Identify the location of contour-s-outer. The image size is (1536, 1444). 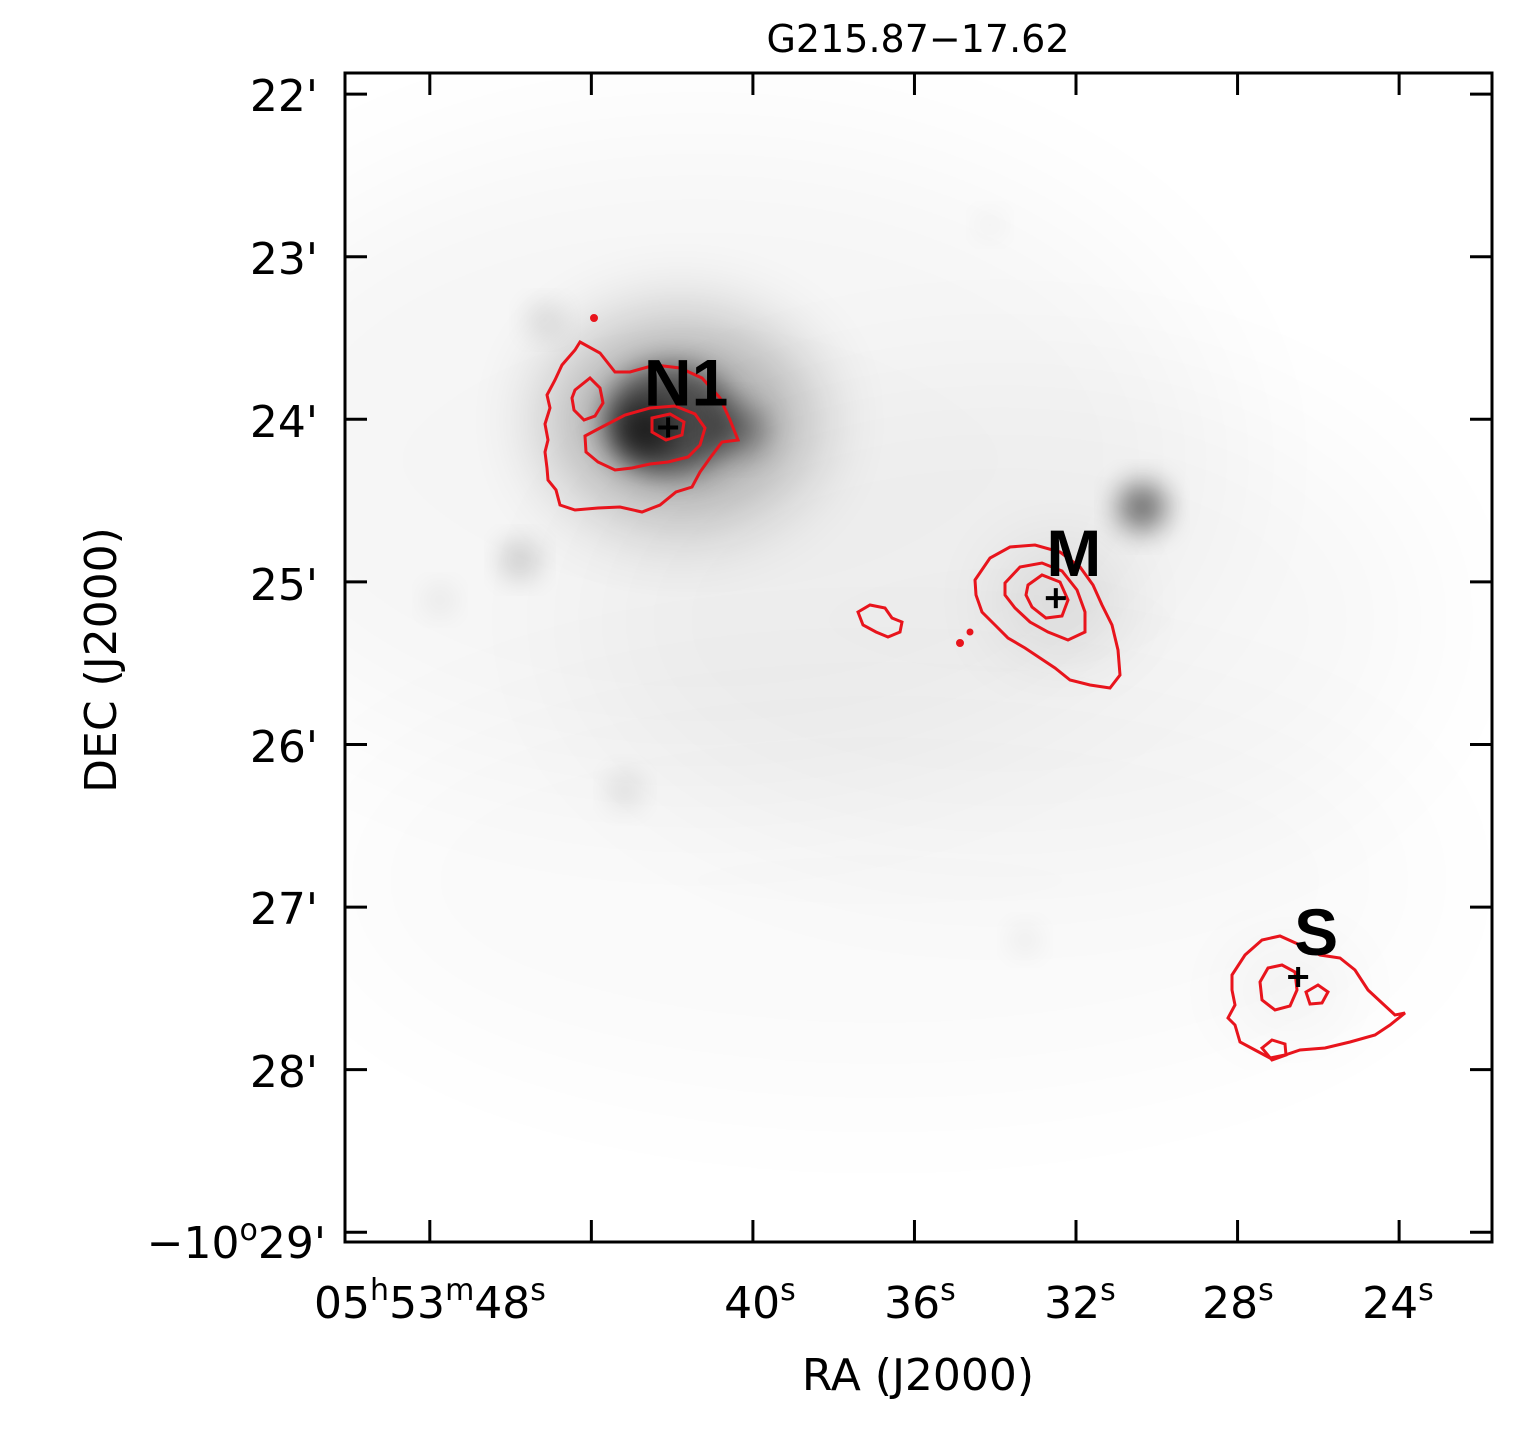
(1316, 997).